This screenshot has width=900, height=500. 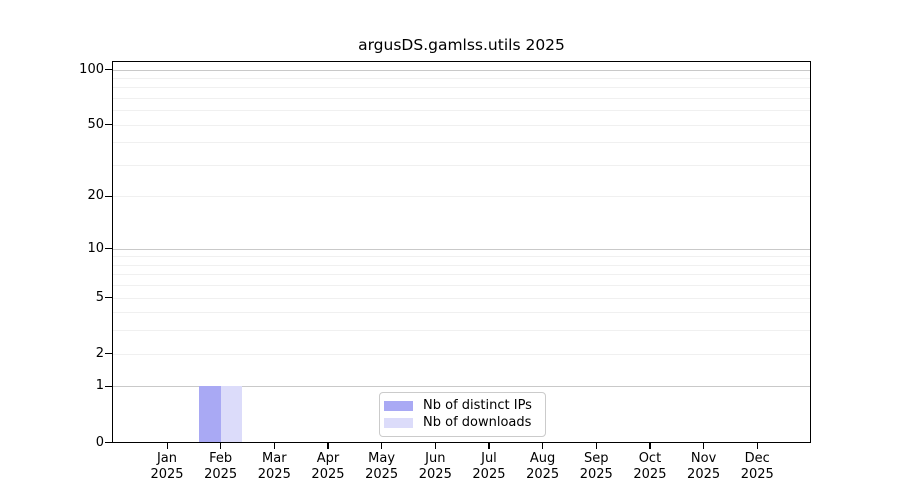 What do you see at coordinates (231, 414) in the screenshot?
I see `bar-nb-of-downloads-feb` at bounding box center [231, 414].